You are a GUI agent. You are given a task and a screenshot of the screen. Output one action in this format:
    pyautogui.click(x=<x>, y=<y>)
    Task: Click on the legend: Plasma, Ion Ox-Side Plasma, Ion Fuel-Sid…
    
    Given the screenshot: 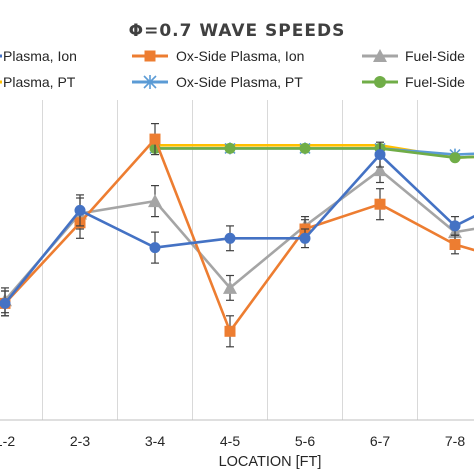 What is the action you would take?
    pyautogui.click(x=232, y=69)
    